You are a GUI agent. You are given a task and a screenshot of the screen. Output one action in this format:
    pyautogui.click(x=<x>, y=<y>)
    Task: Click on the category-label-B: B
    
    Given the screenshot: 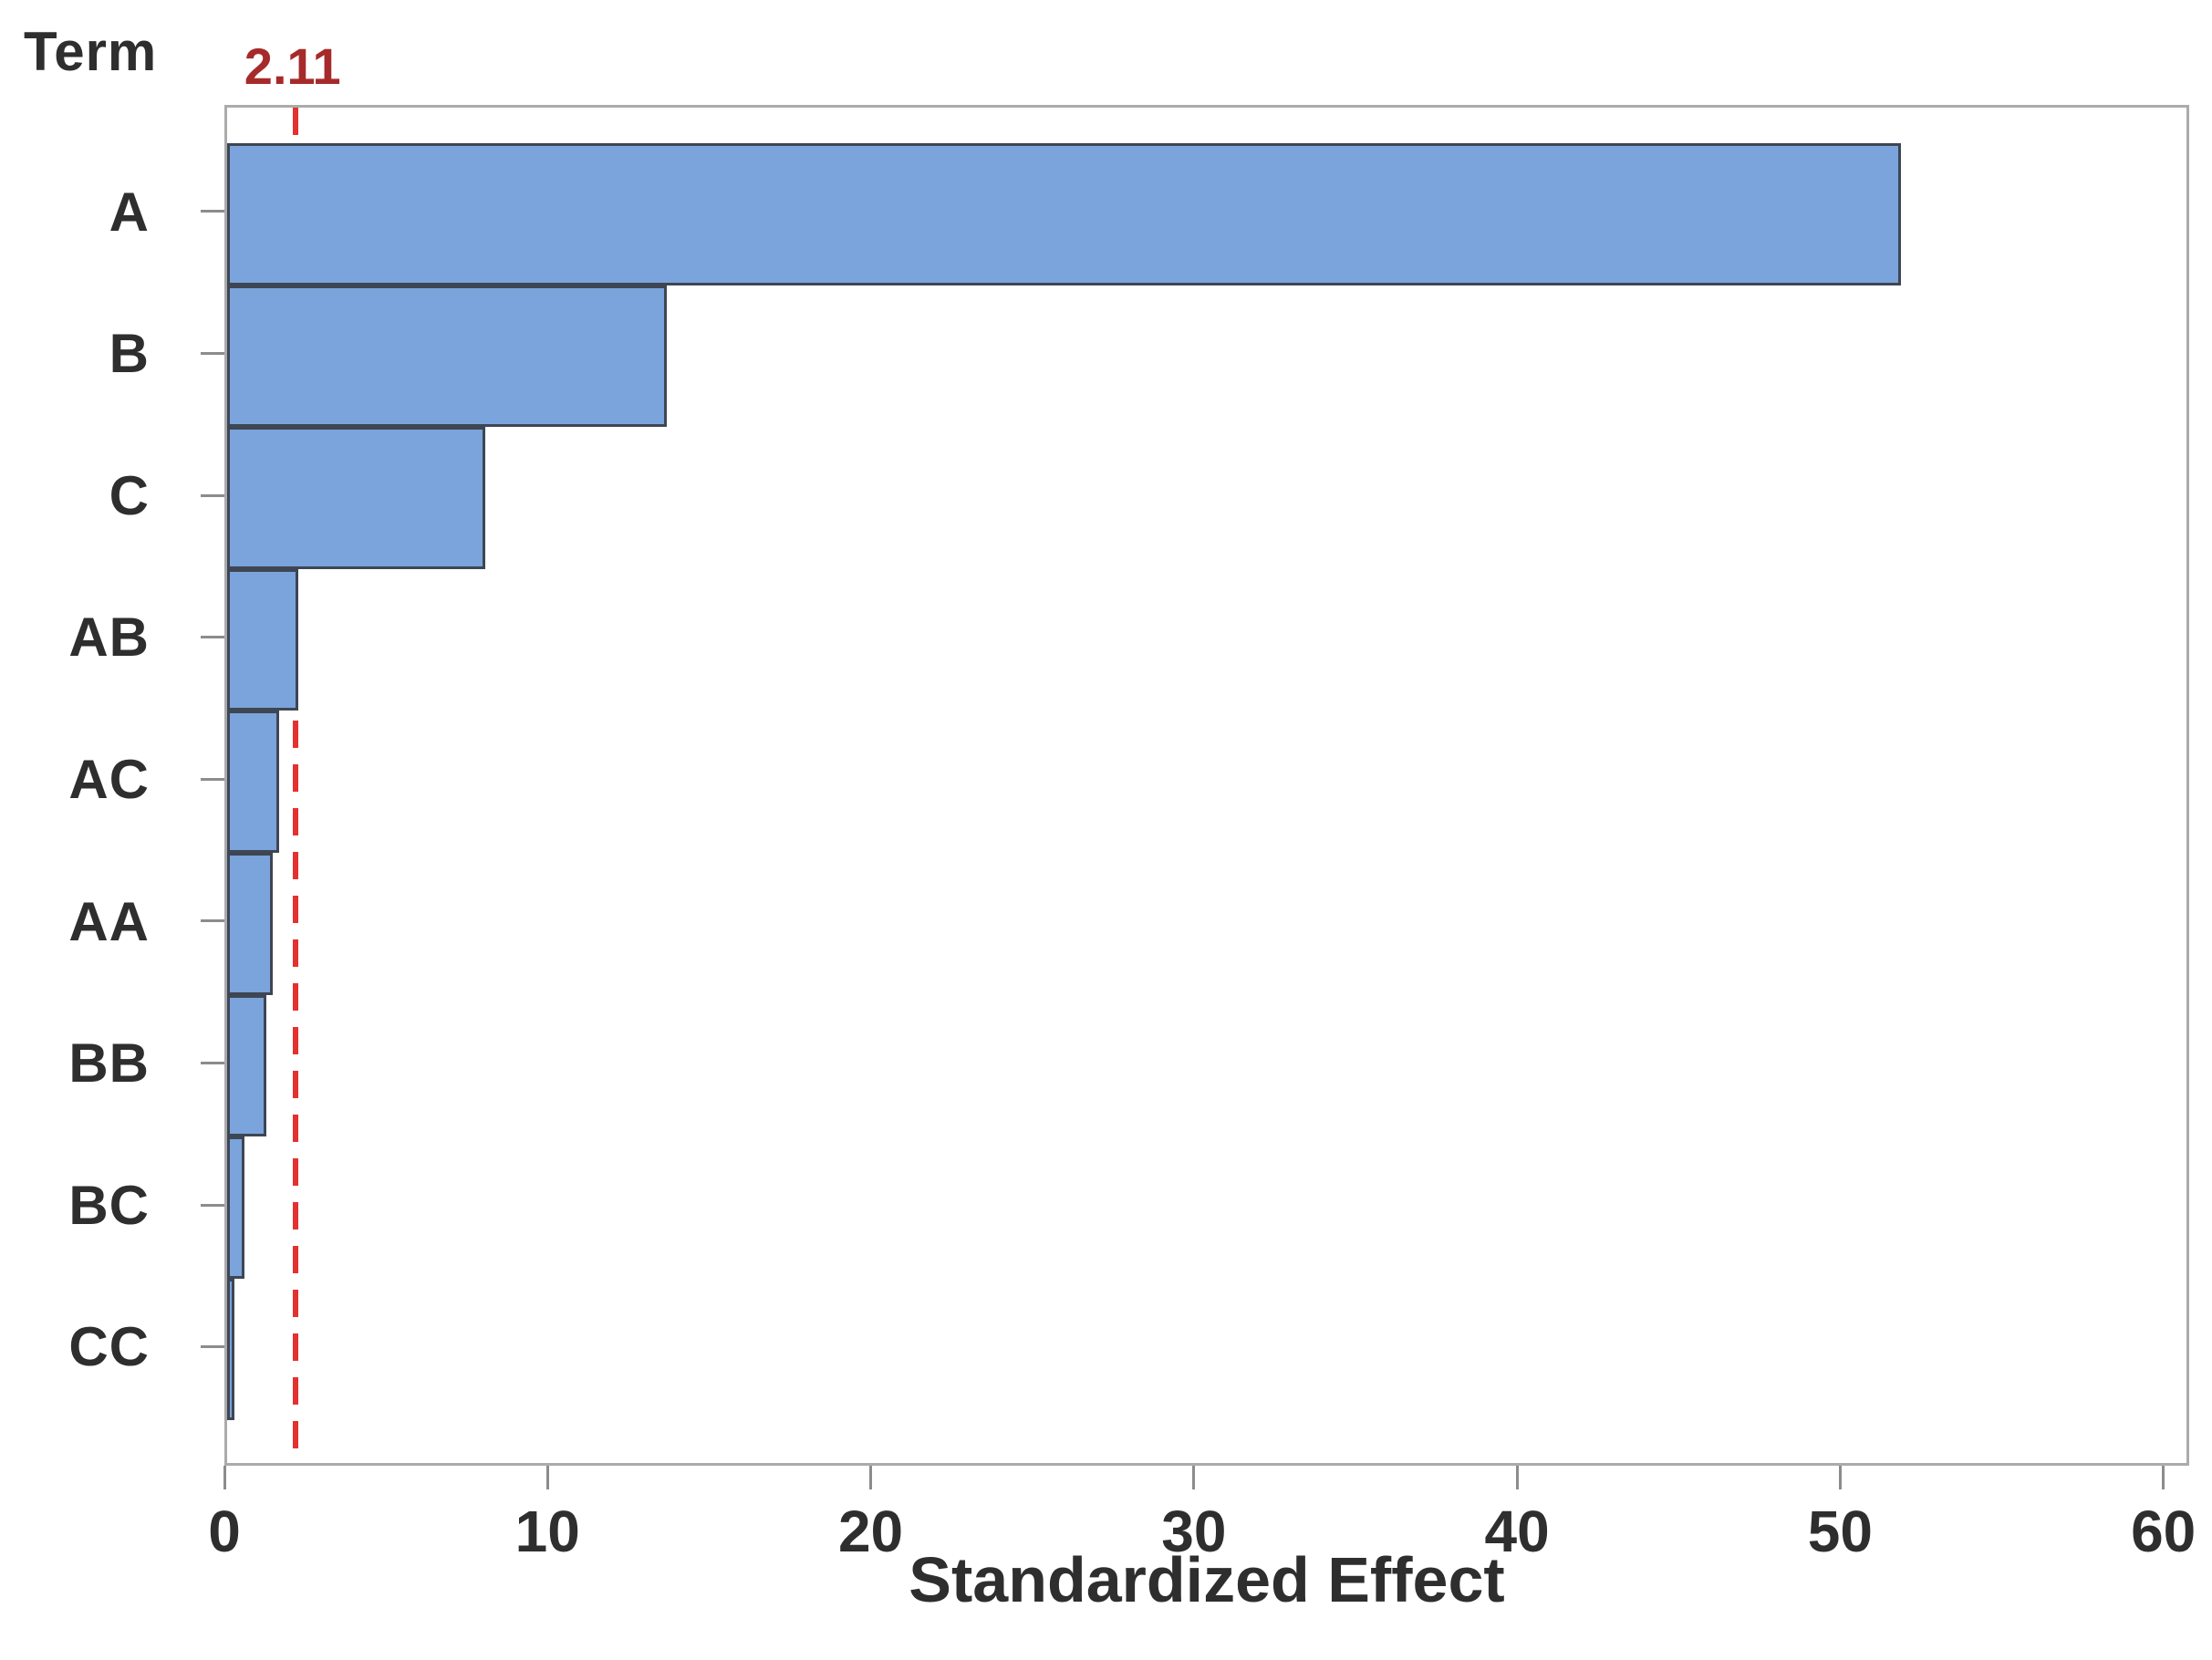 What is the action you would take?
    pyautogui.click(x=129, y=354)
    